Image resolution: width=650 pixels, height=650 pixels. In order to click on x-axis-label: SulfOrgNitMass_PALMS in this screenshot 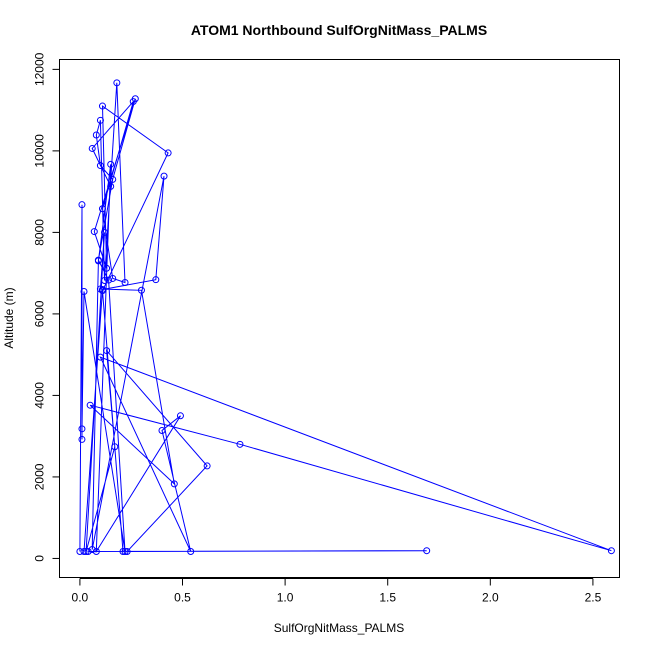, I will do `click(339, 628)`.